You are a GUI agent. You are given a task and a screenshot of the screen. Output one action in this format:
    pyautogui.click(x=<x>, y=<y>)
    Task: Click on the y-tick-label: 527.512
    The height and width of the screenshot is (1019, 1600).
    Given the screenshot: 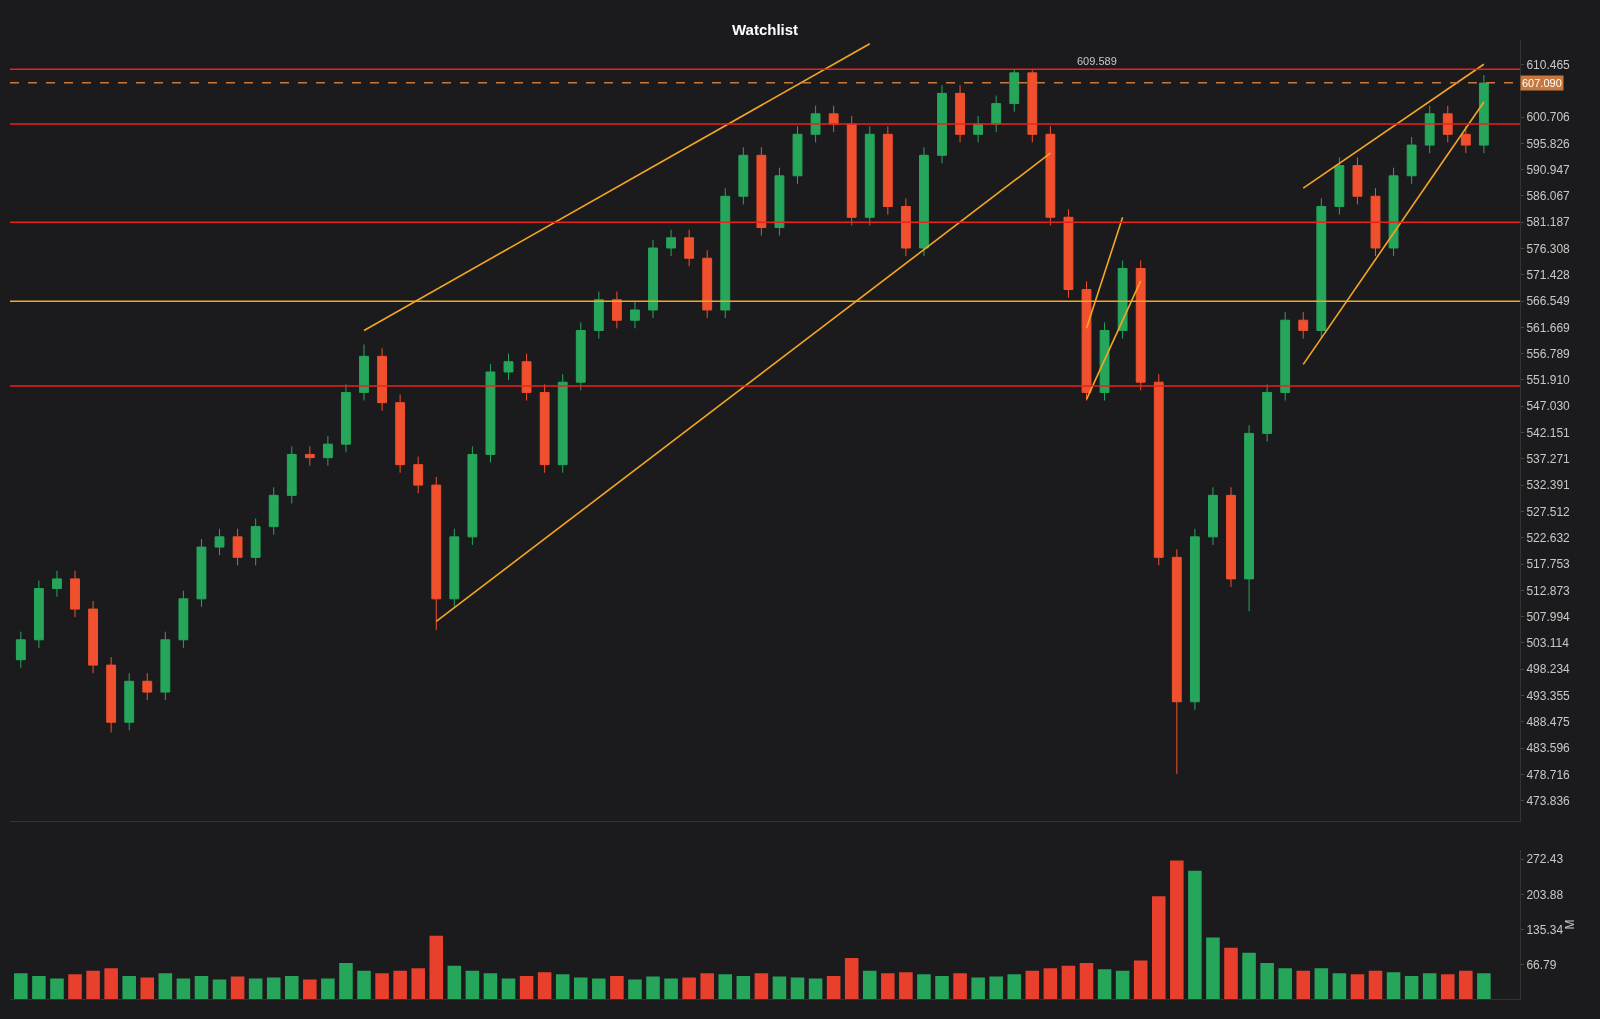 What is the action you would take?
    pyautogui.click(x=1548, y=511)
    